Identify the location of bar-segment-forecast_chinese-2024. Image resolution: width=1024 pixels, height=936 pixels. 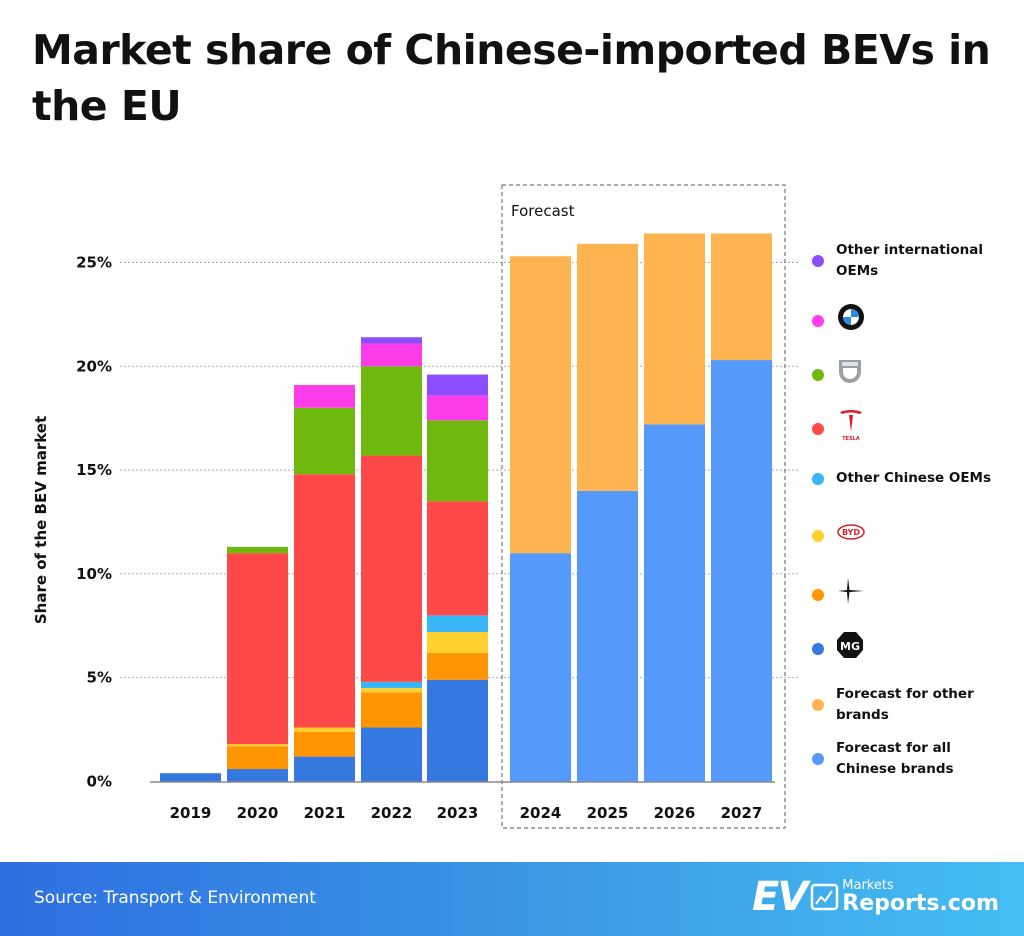
(540, 667).